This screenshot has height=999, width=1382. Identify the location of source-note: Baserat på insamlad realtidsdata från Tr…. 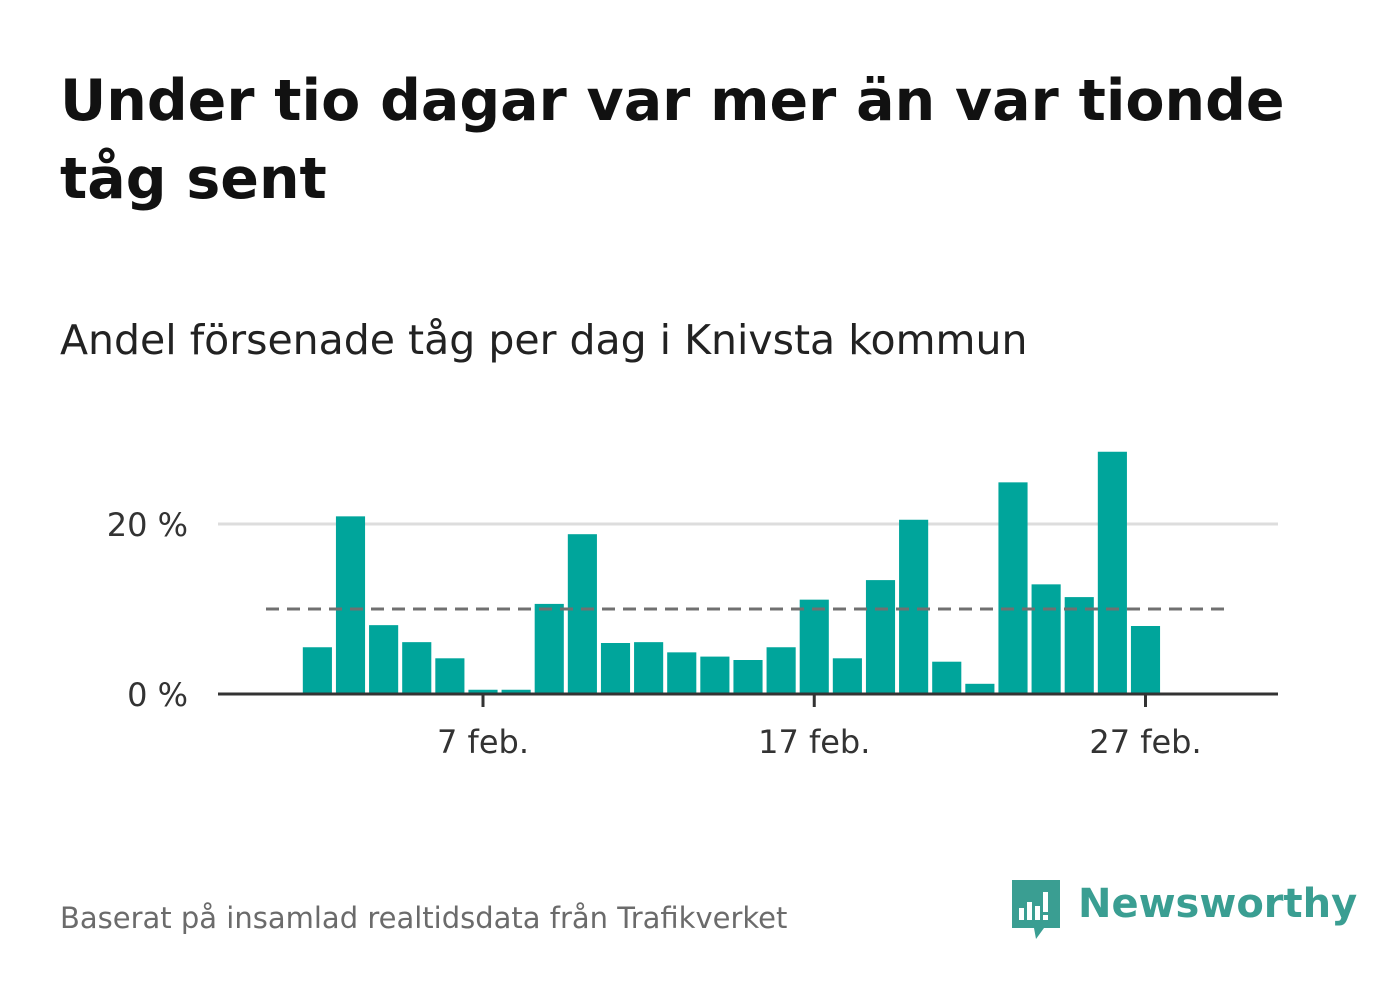
(424, 918).